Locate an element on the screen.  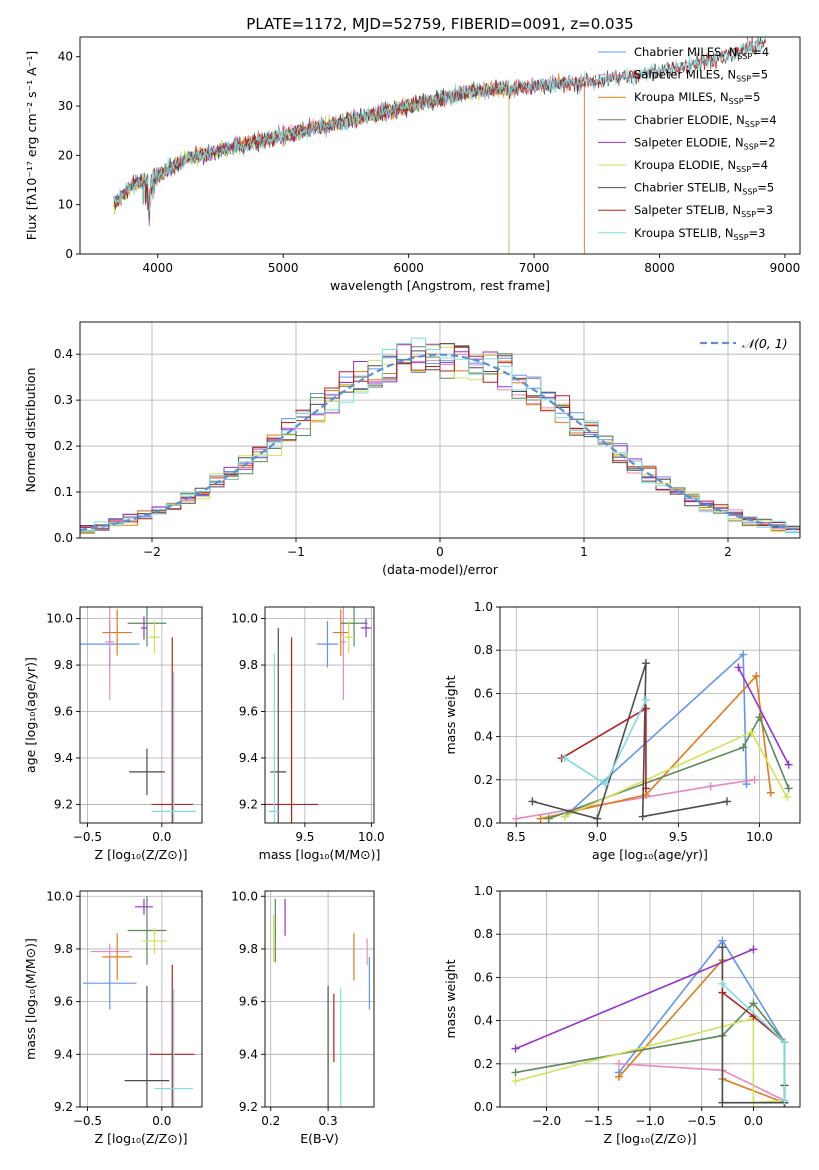
ytick-label-4: 0.8 is located at coordinates (483, 934).